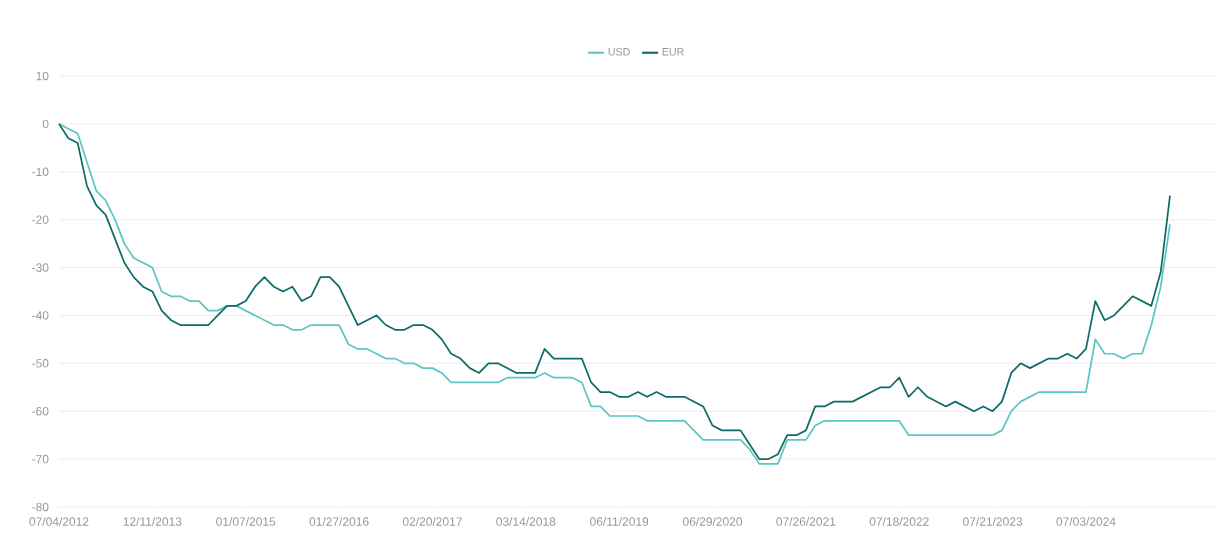 Image resolution: width=1230 pixels, height=552 pixels. What do you see at coordinates (45, 124) in the screenshot?
I see `y-tick-label: 0` at bounding box center [45, 124].